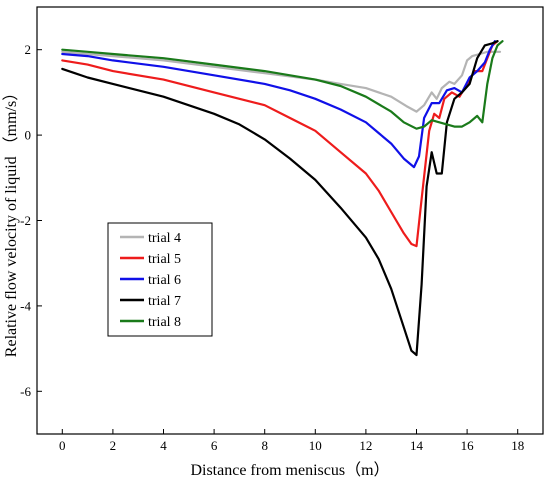  I want to click on y-tick-label: -6, so click(25, 391).